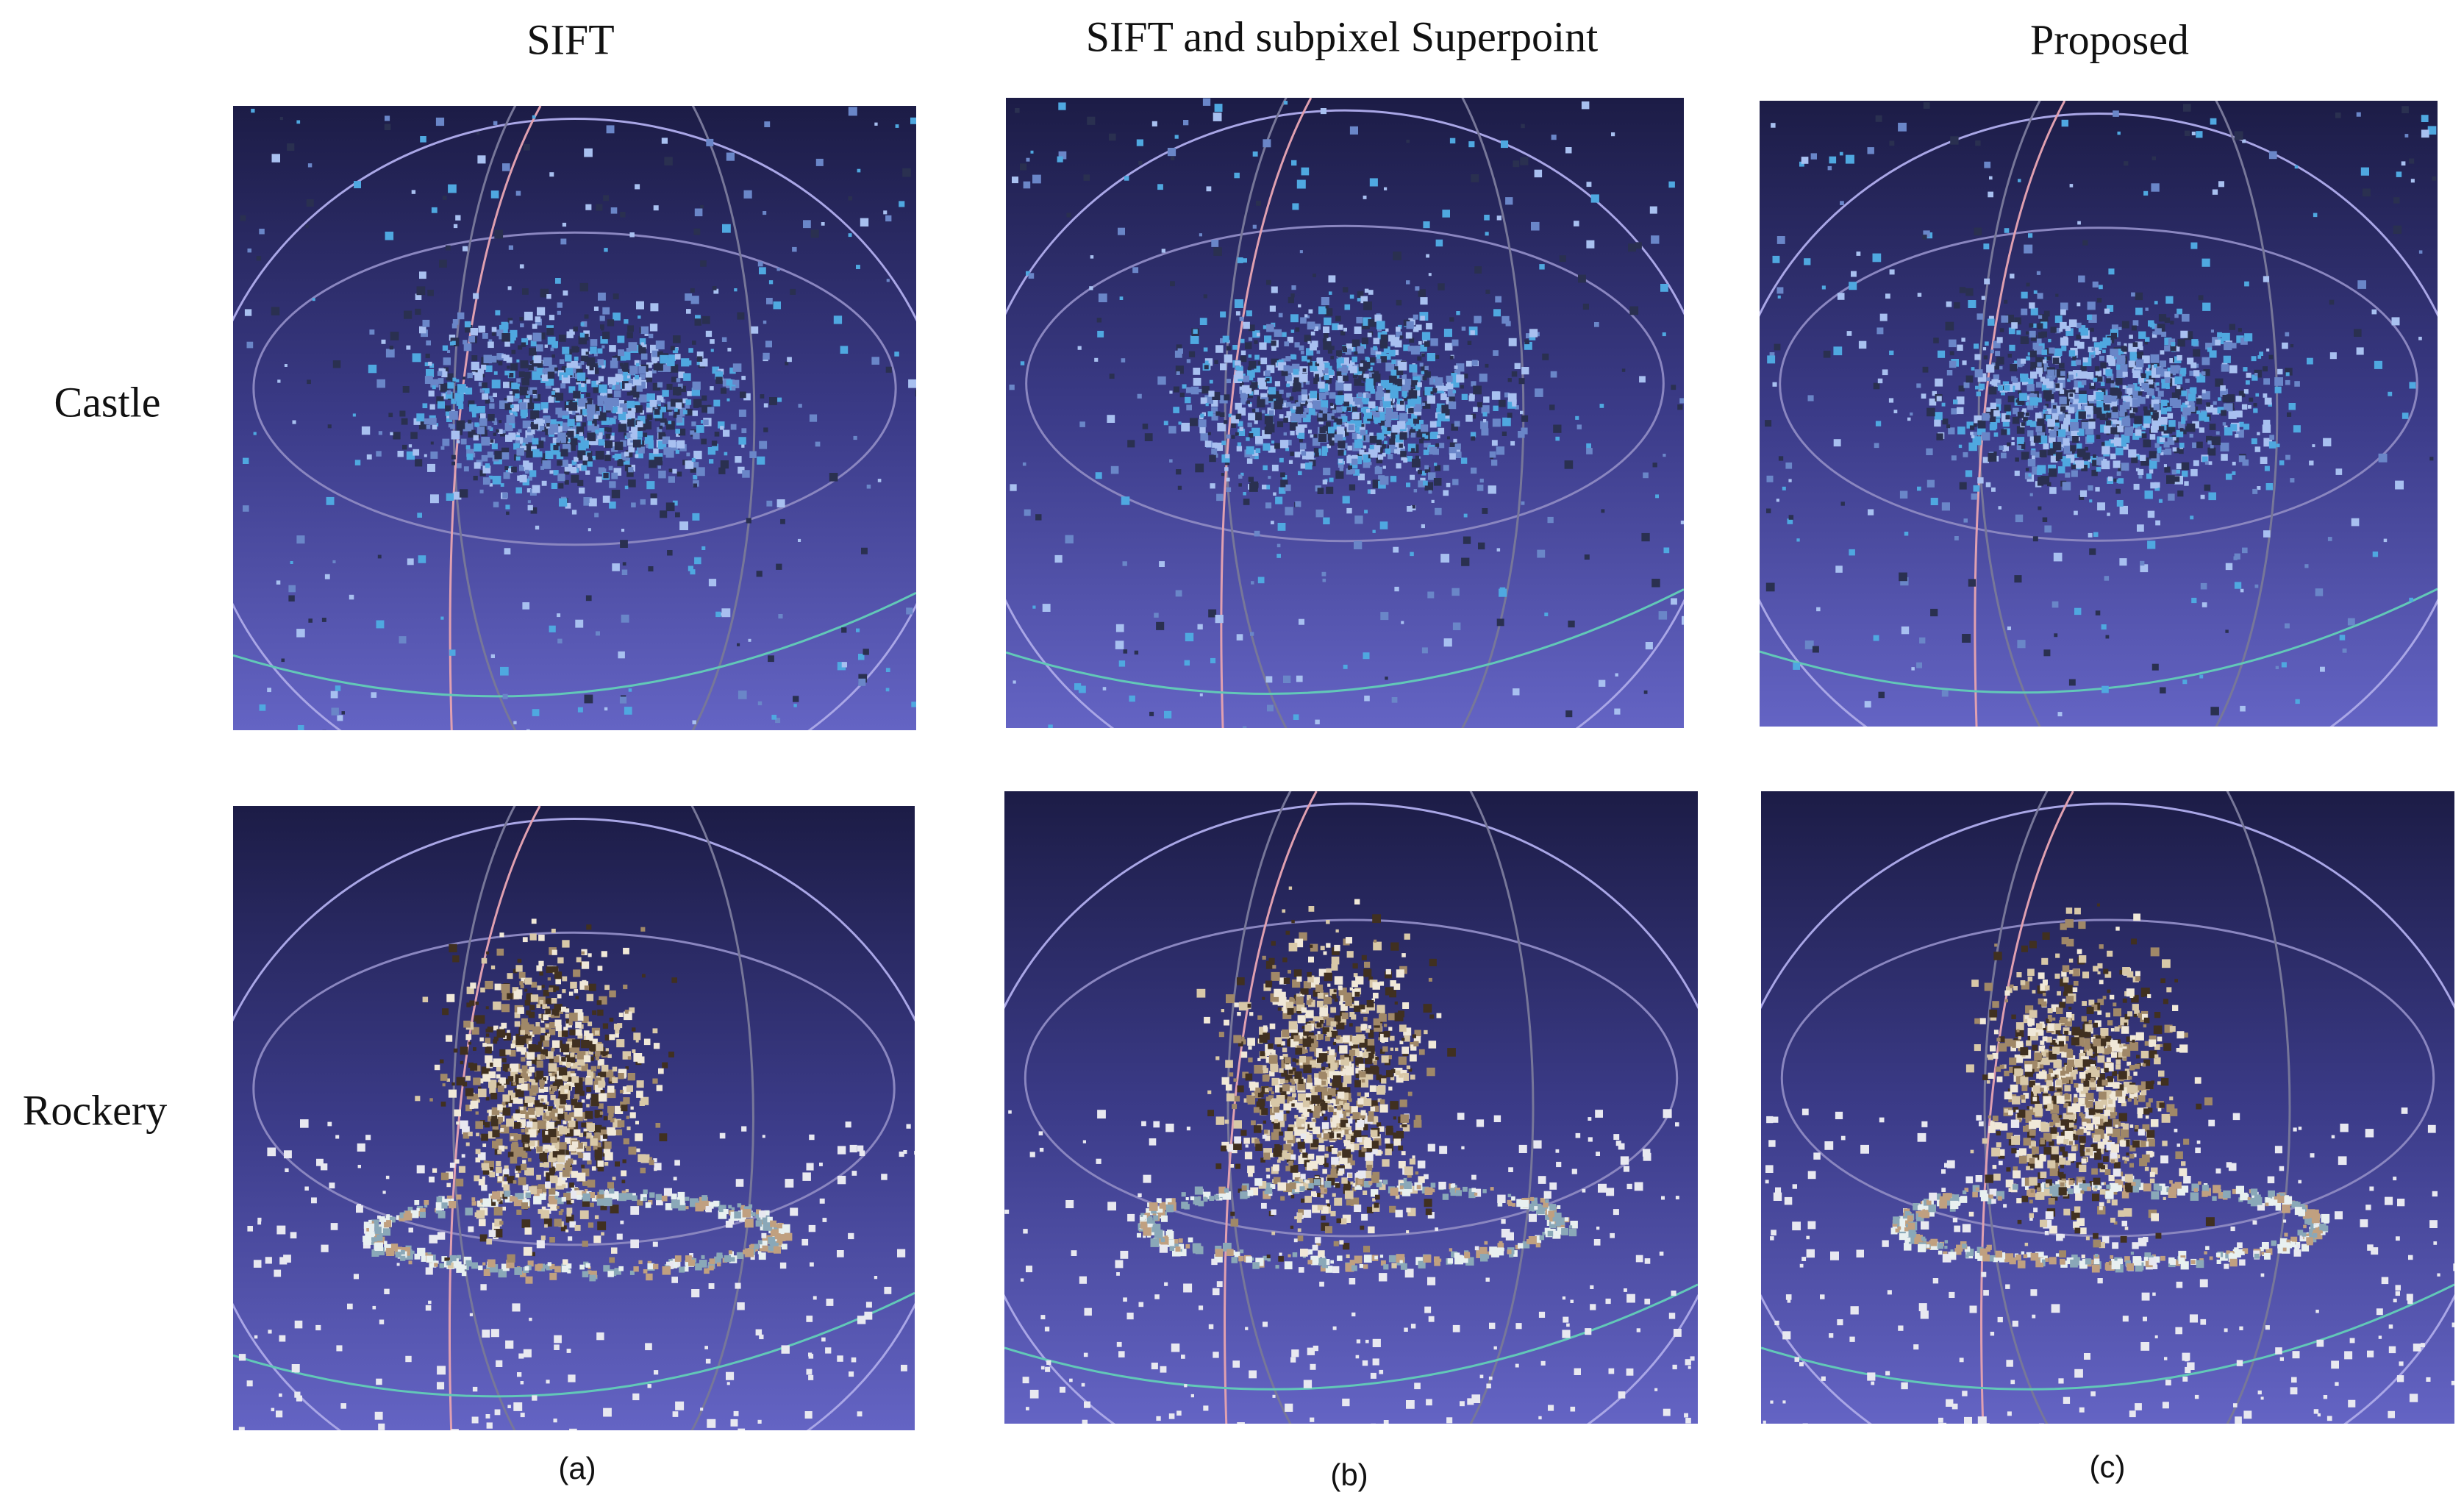 The width and height of the screenshot is (2464, 1495). I want to click on trackball-ring, so click(574, 1088).